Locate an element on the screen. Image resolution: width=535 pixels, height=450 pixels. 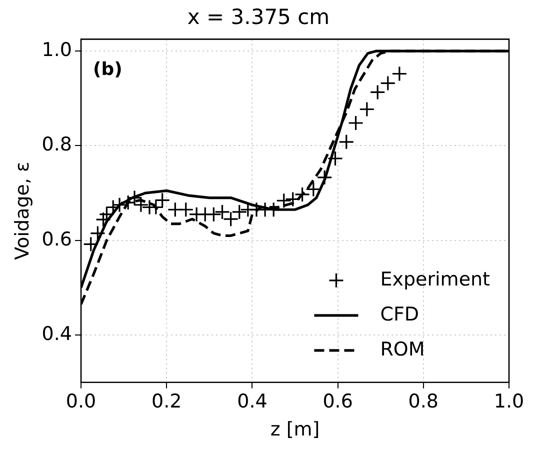
legend-label: CFD is located at coordinates (400, 314).